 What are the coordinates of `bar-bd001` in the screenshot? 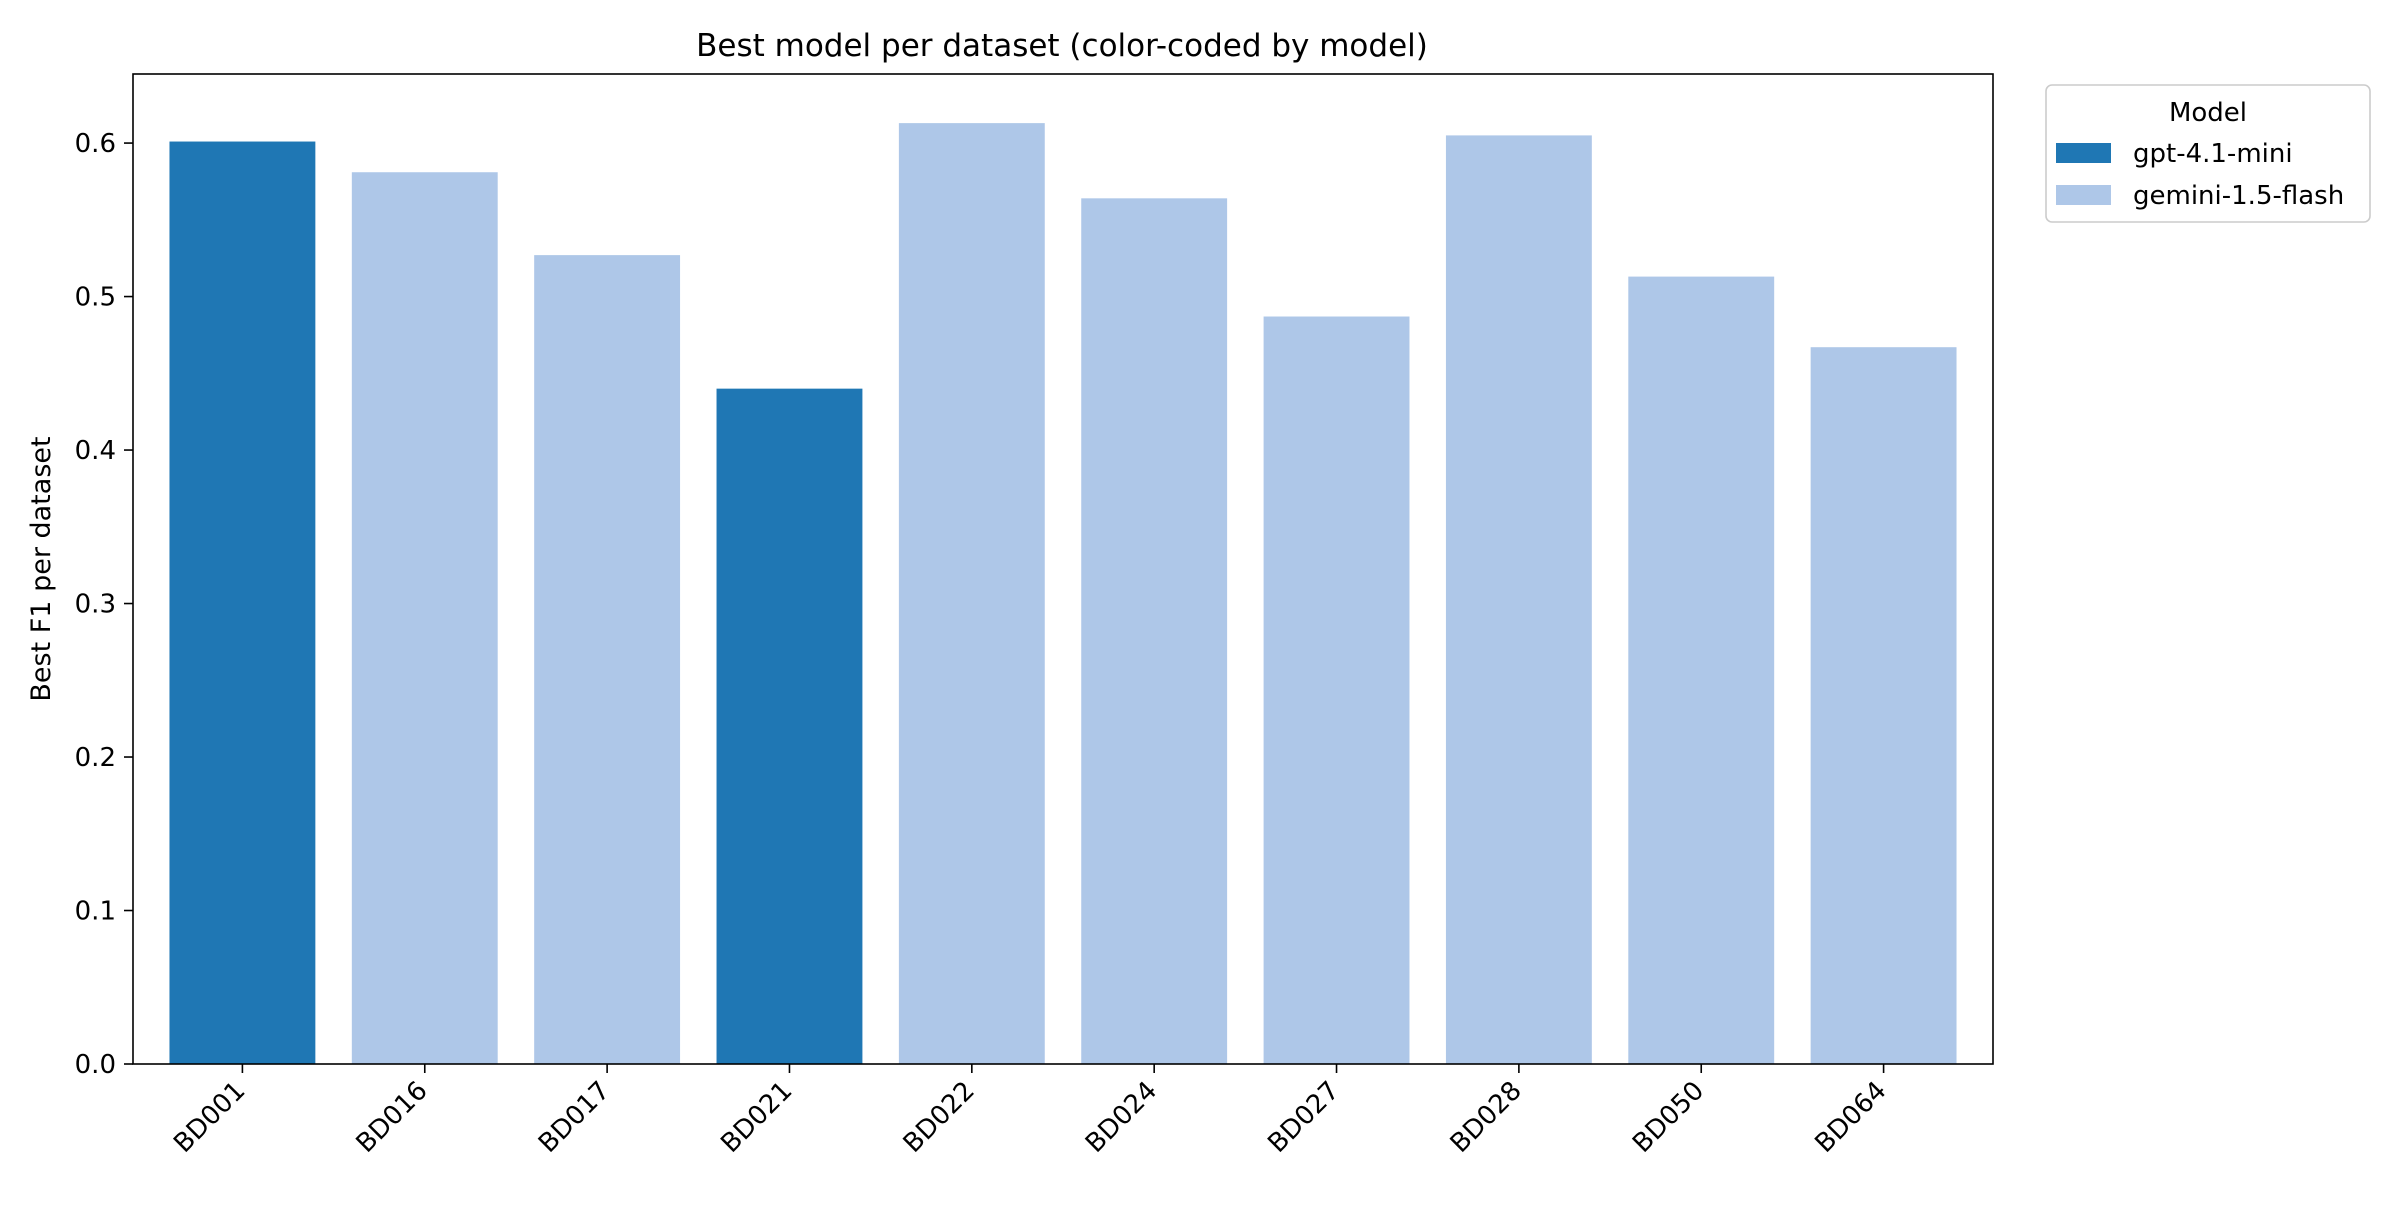 It's located at (242, 602).